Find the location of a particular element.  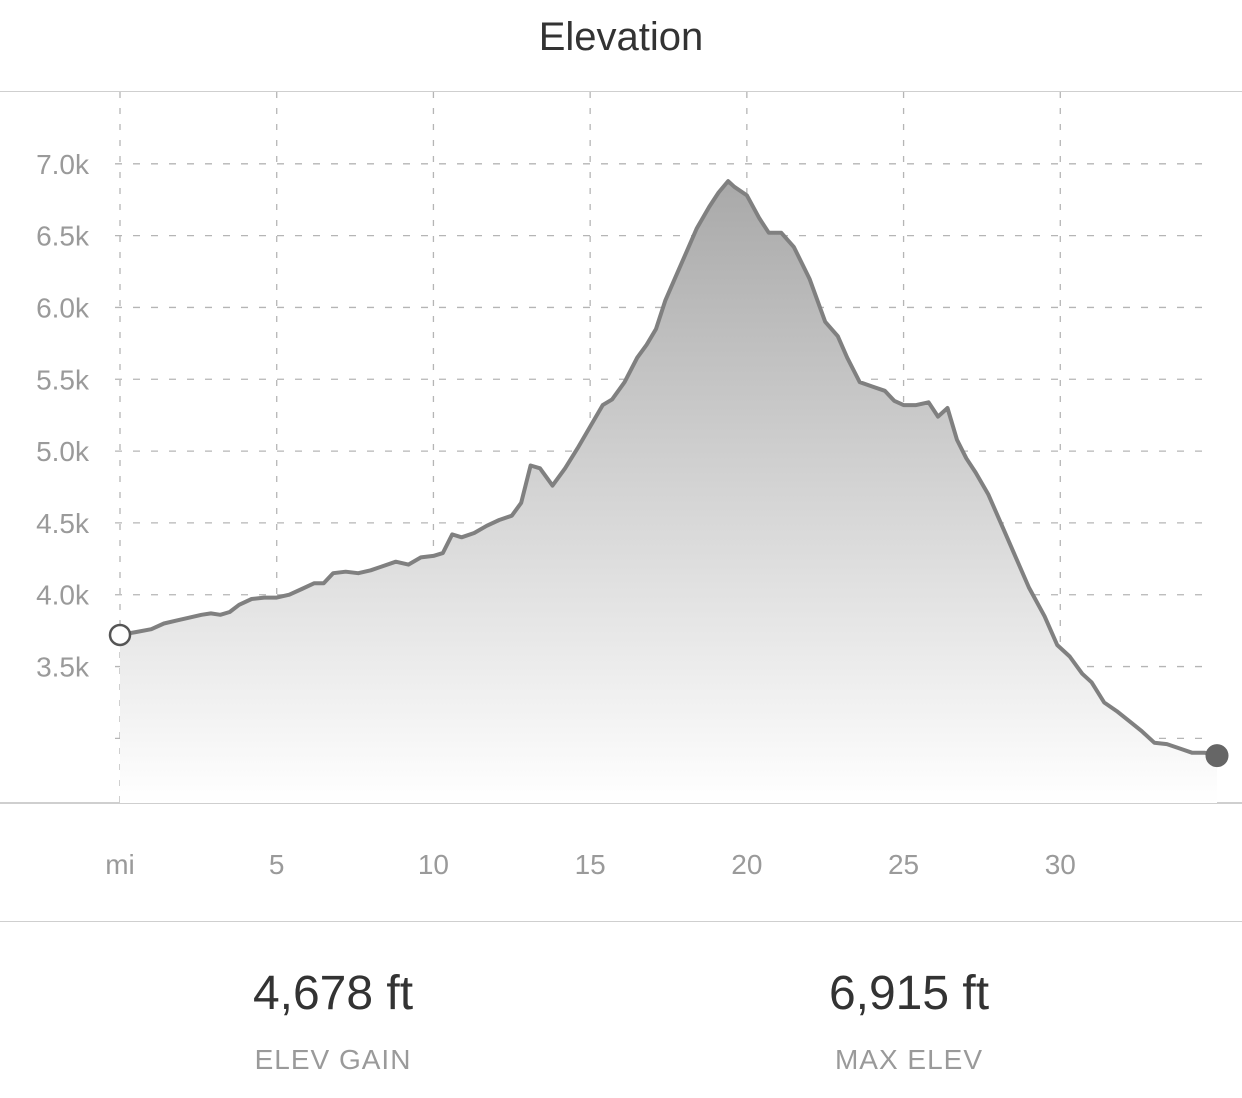

x-tick-label: 5 is located at coordinates (277, 864).